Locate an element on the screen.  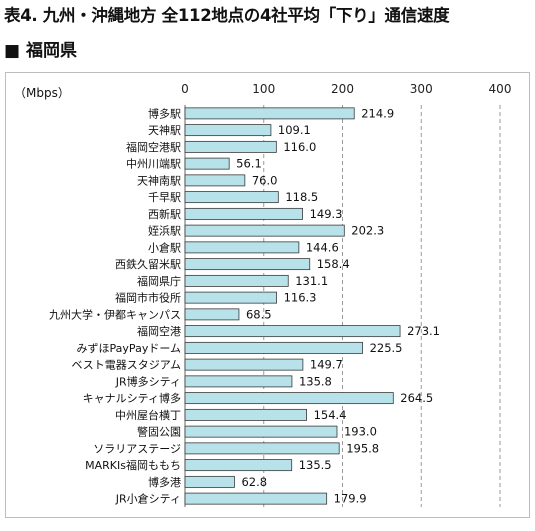
category-label: JR博多シティ is located at coordinates (148, 381).